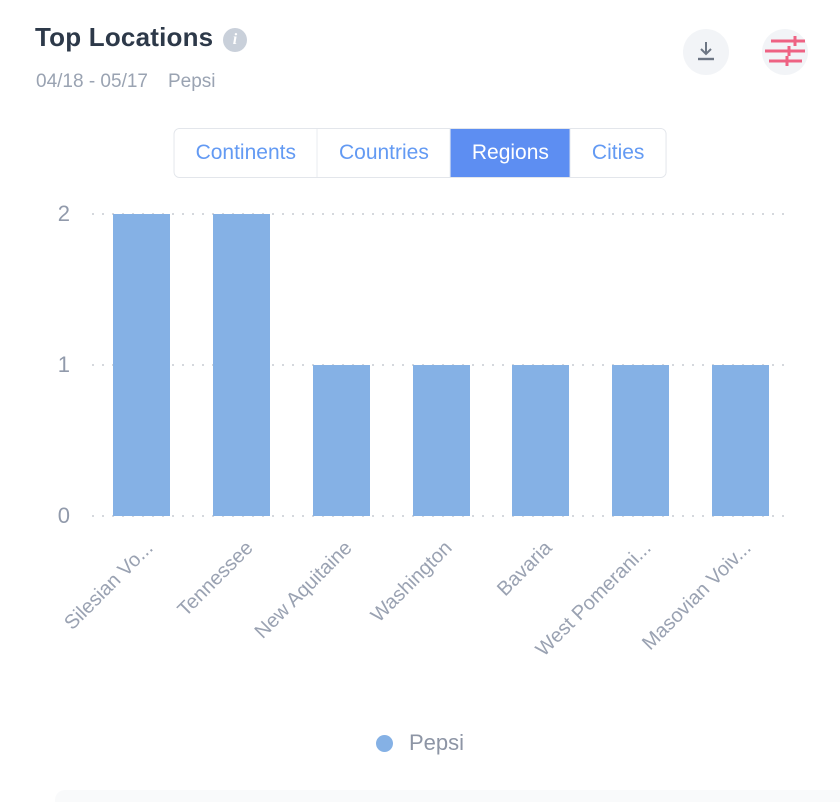 The height and width of the screenshot is (802, 840). I want to click on chart-settings-button, so click(785, 52).